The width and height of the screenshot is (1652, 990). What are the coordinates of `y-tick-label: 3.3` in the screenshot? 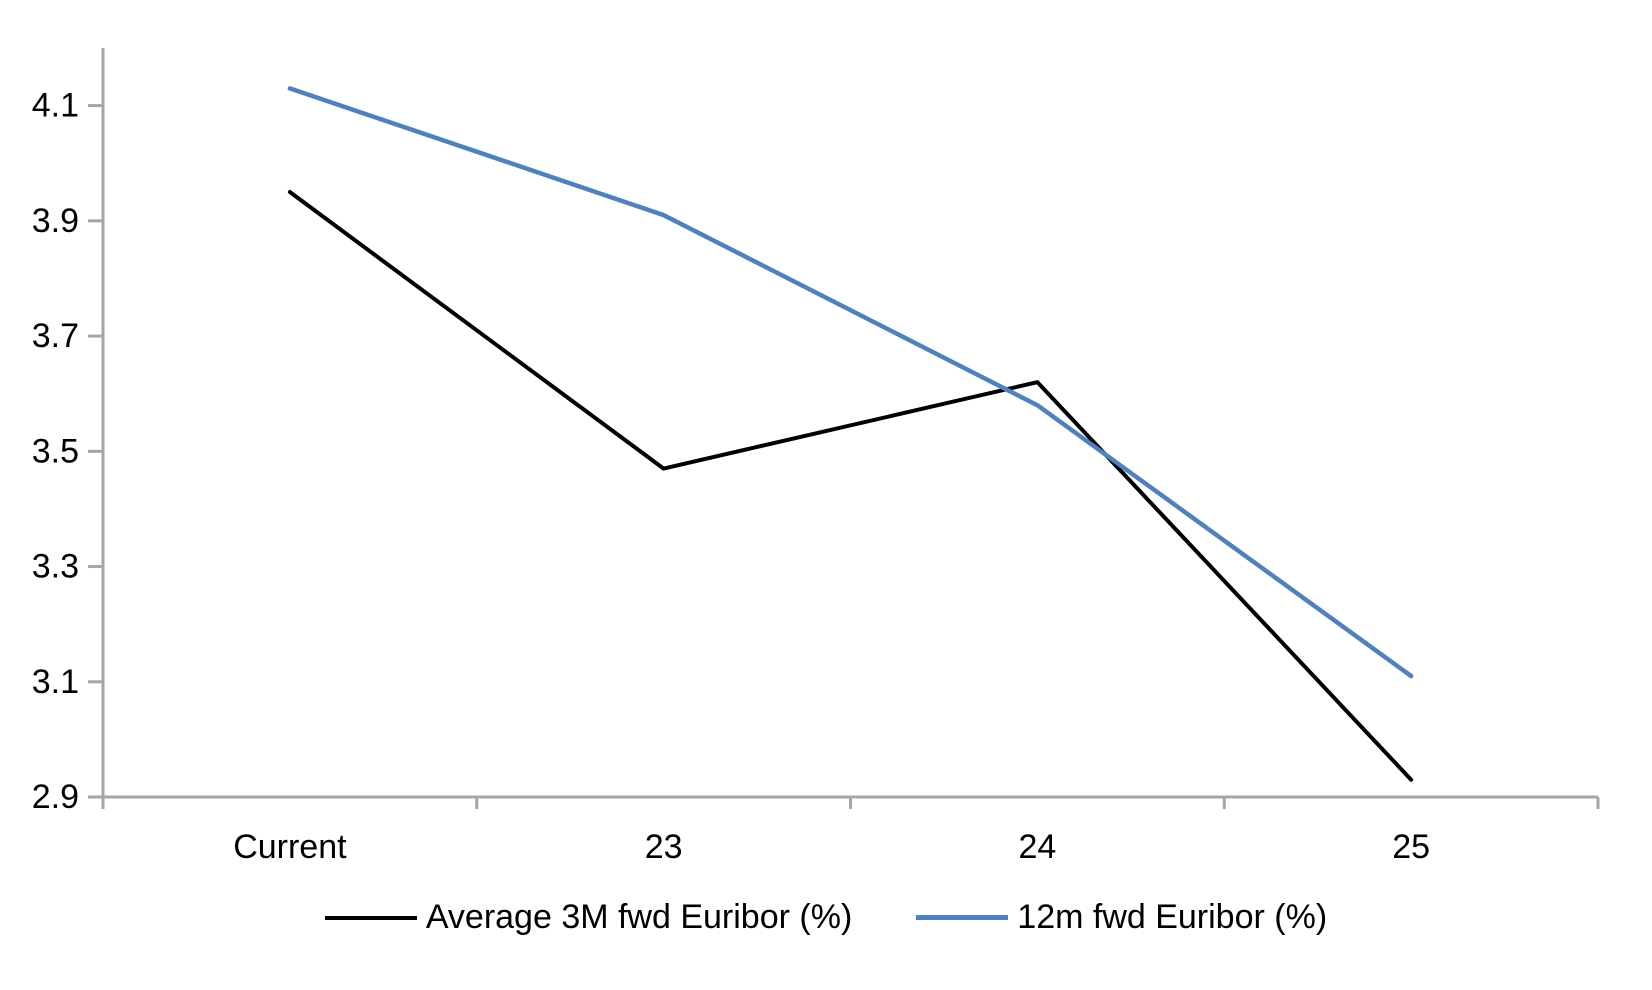 It's located at (55, 567).